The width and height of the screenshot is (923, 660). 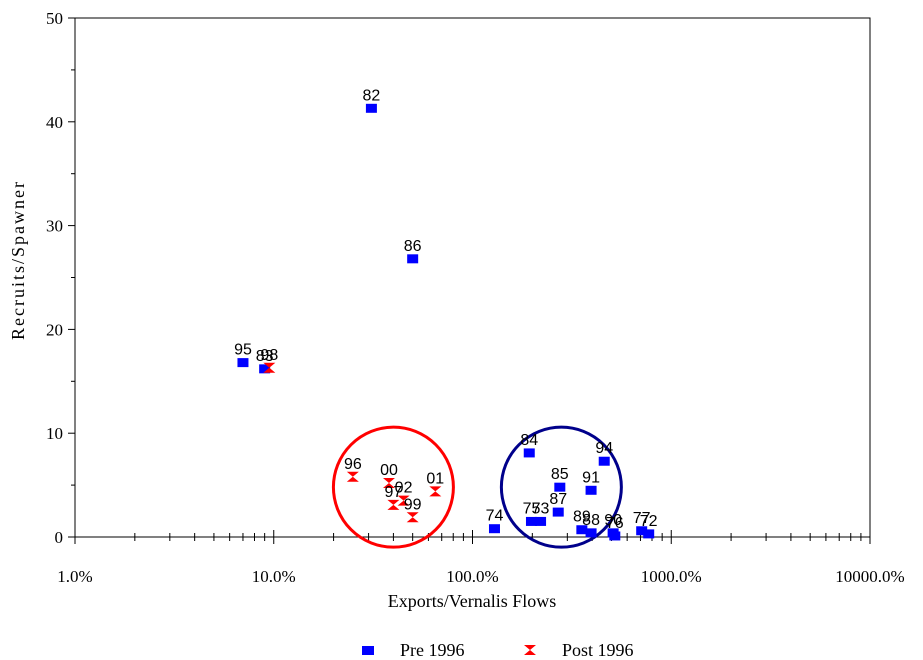 I want to click on point-label: 01, so click(x=435, y=478).